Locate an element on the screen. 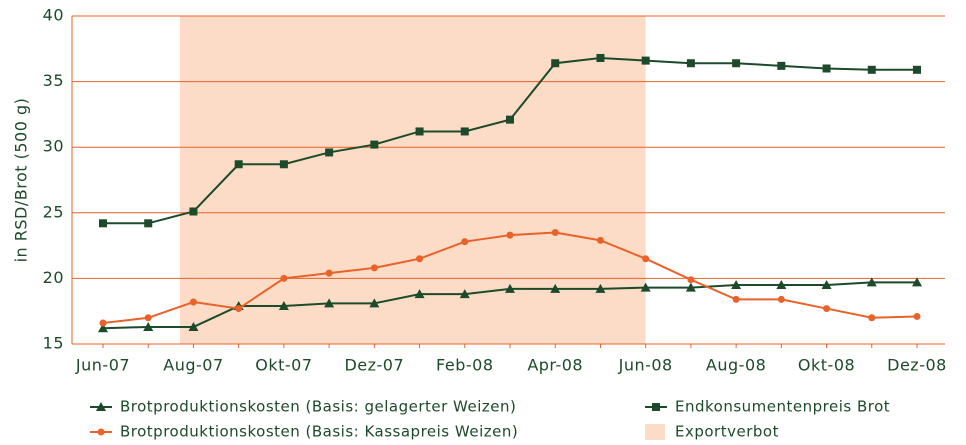 The width and height of the screenshot is (966, 445). x-tick-label: Jun-07 is located at coordinates (102, 365).